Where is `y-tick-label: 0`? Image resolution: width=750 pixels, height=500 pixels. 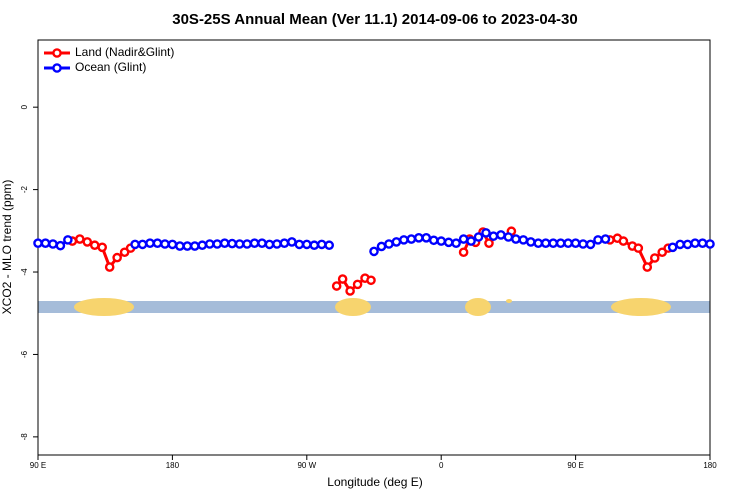 y-tick-label: 0 is located at coordinates (24, 106).